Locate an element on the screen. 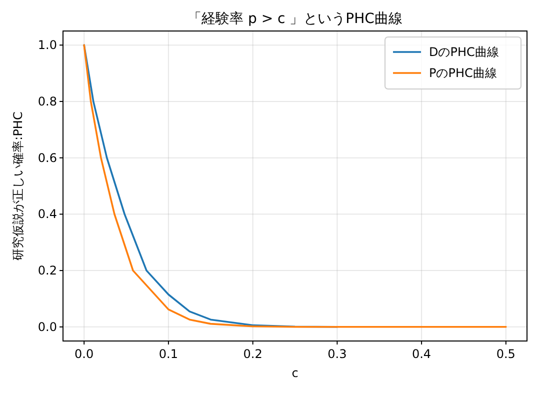  x-tick-label: 0.3 is located at coordinates (337, 354).